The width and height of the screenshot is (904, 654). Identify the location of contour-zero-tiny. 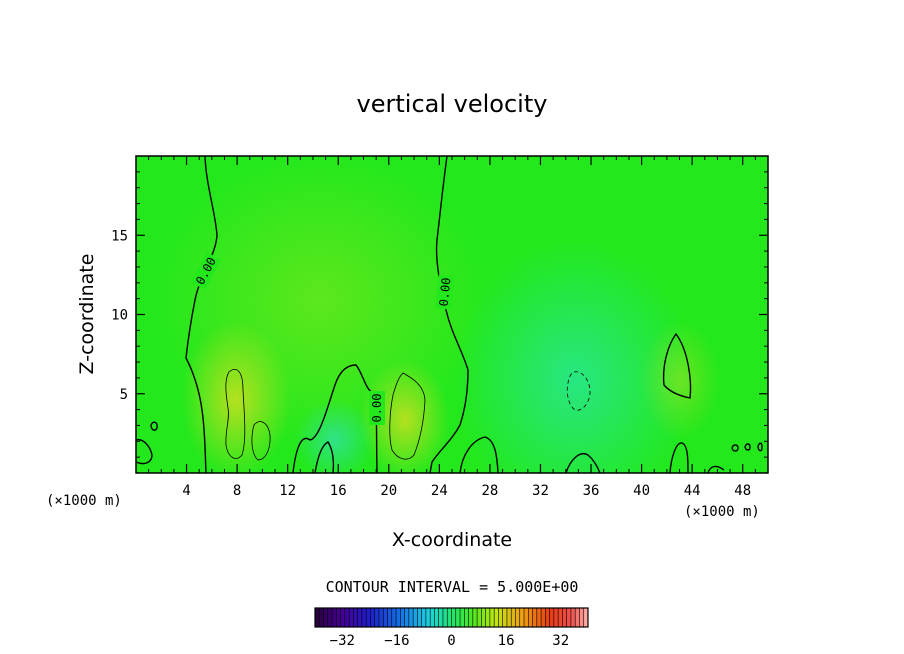
(154, 426).